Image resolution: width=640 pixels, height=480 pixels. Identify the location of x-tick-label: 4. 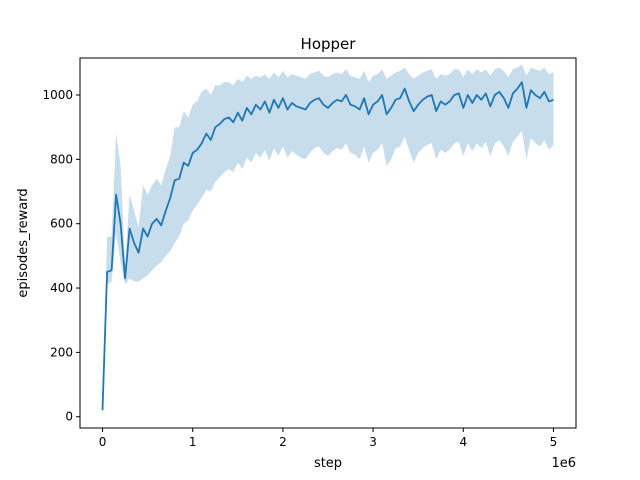
(463, 442).